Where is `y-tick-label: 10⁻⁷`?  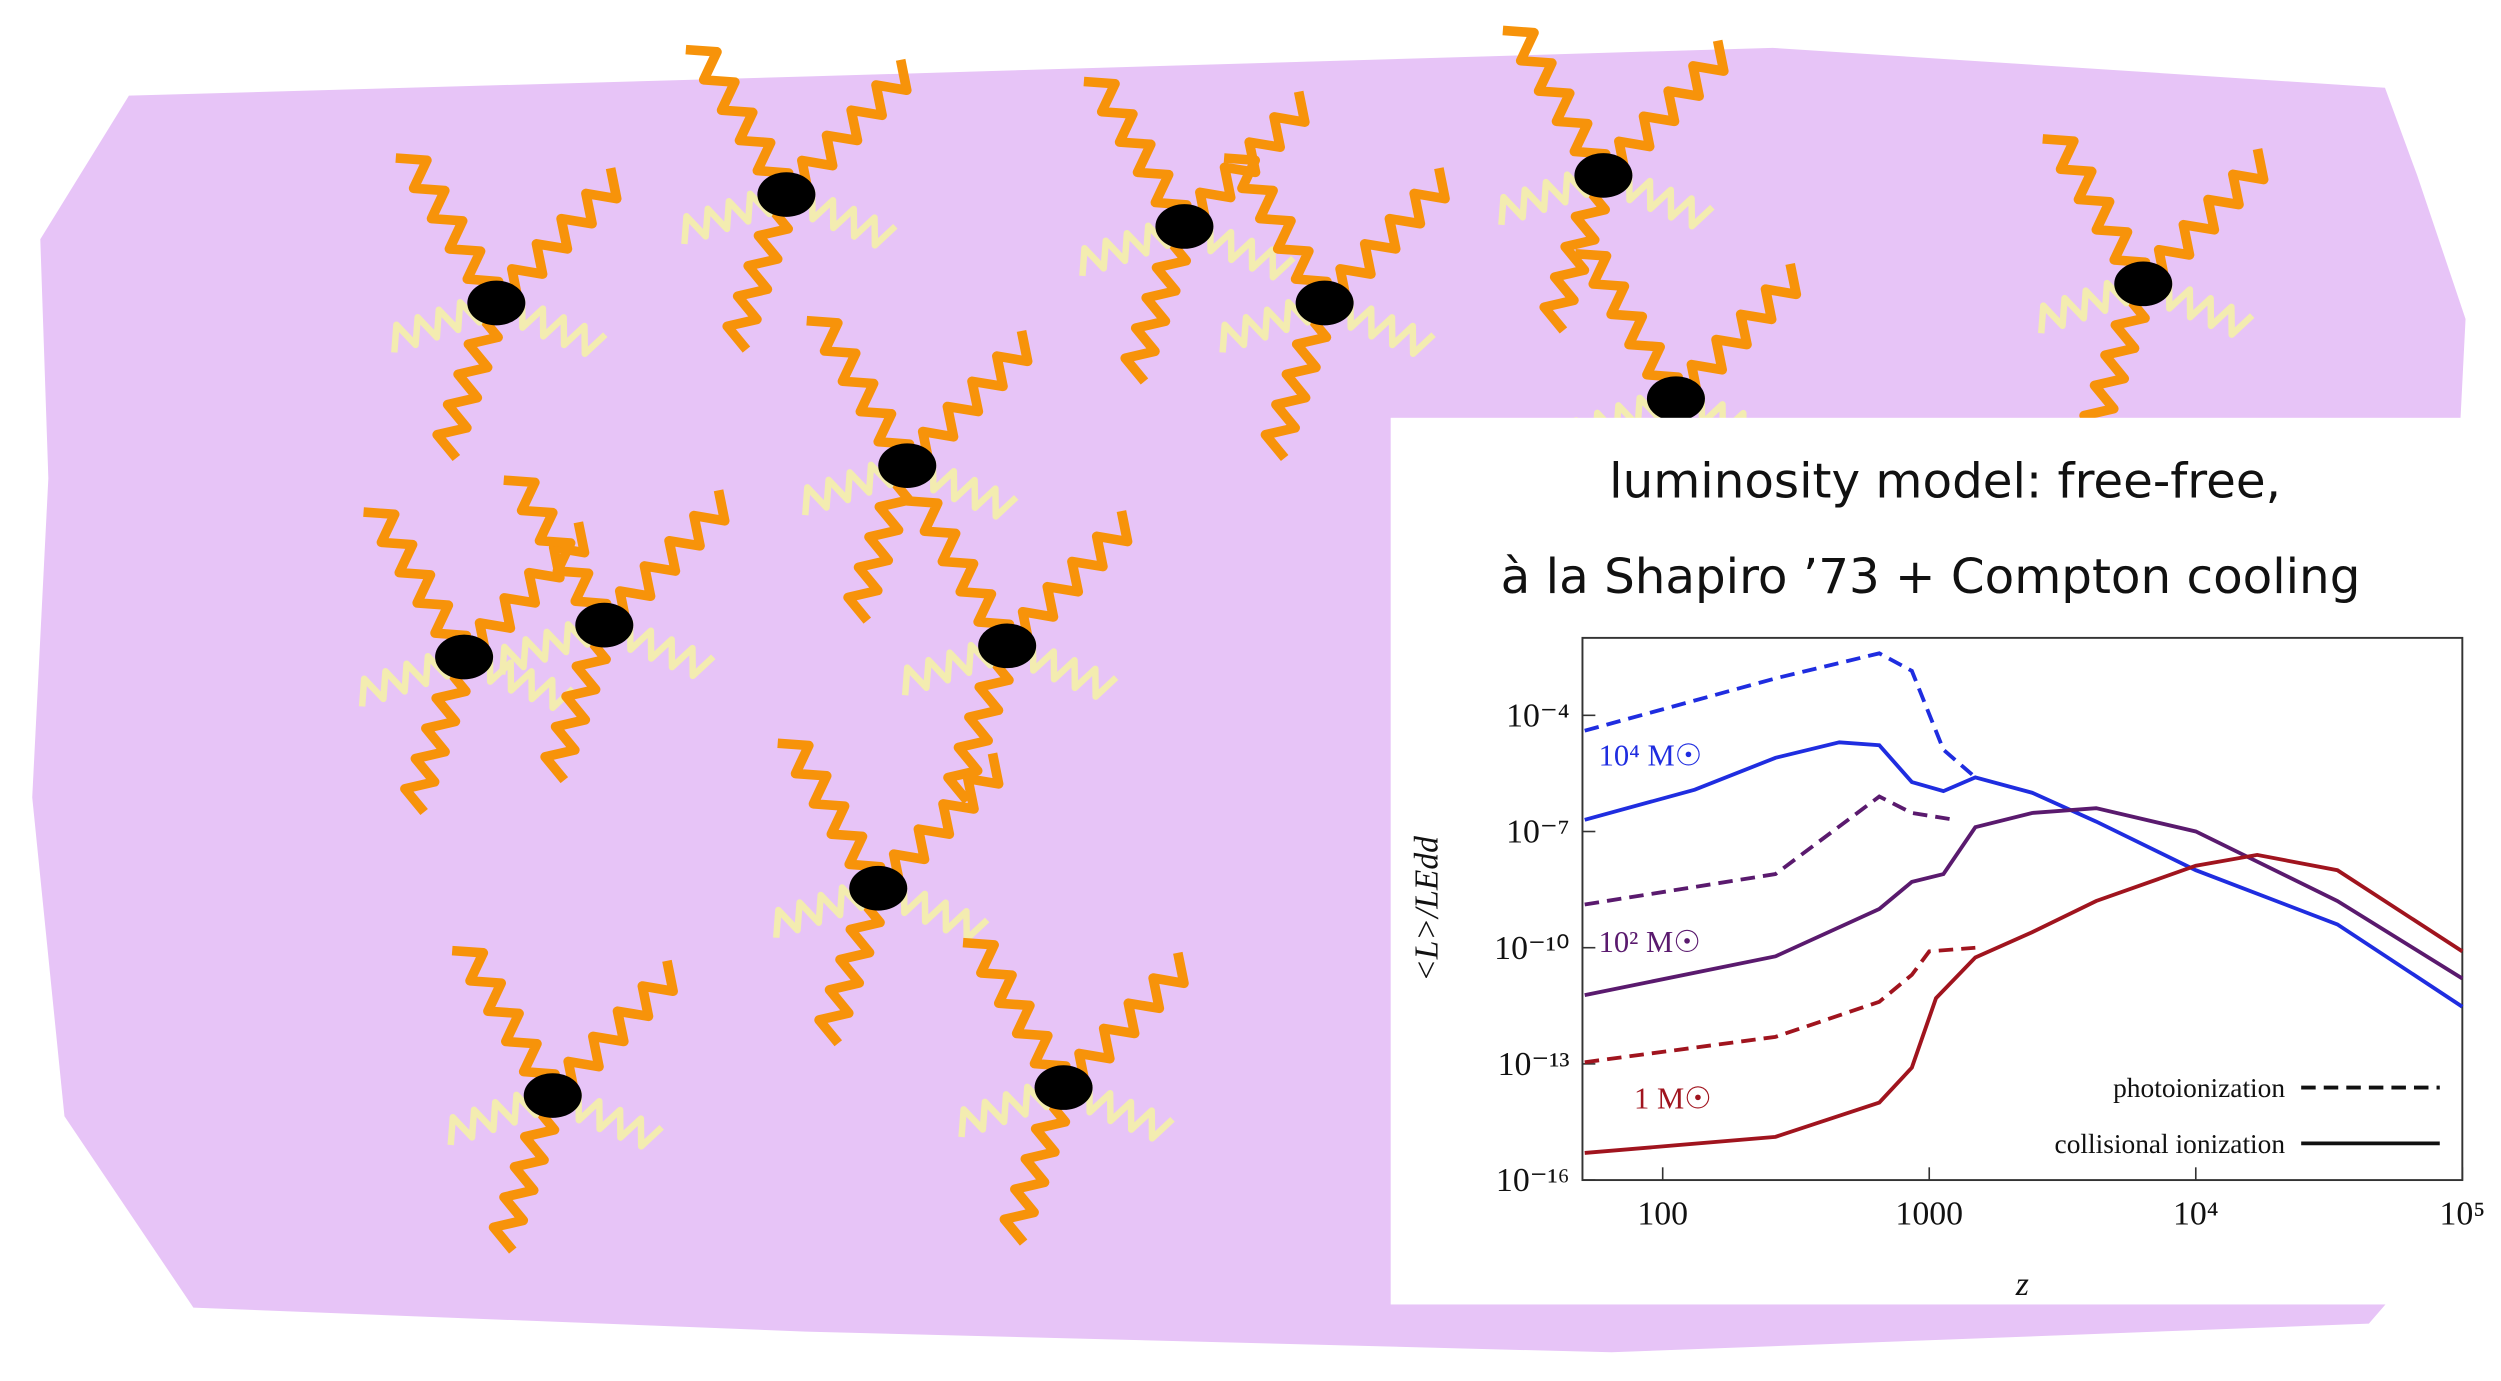 y-tick-label: 10⁻⁷ is located at coordinates (1537, 832).